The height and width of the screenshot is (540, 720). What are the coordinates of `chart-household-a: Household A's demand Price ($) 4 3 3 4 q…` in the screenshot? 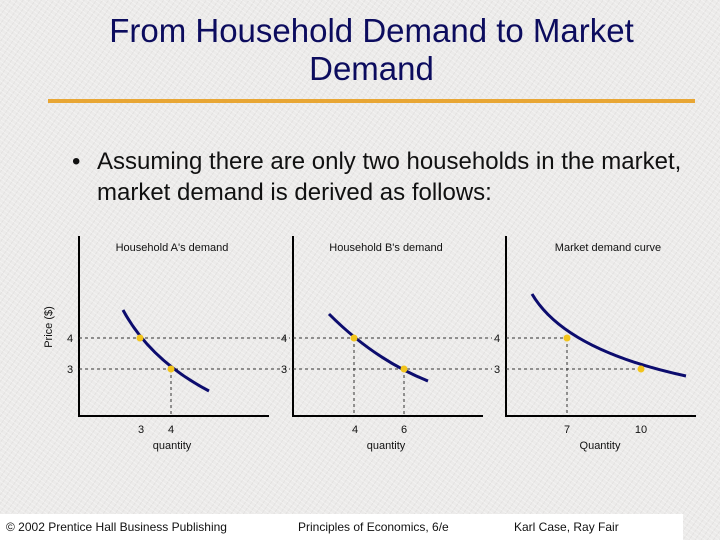 It's located at (166, 344).